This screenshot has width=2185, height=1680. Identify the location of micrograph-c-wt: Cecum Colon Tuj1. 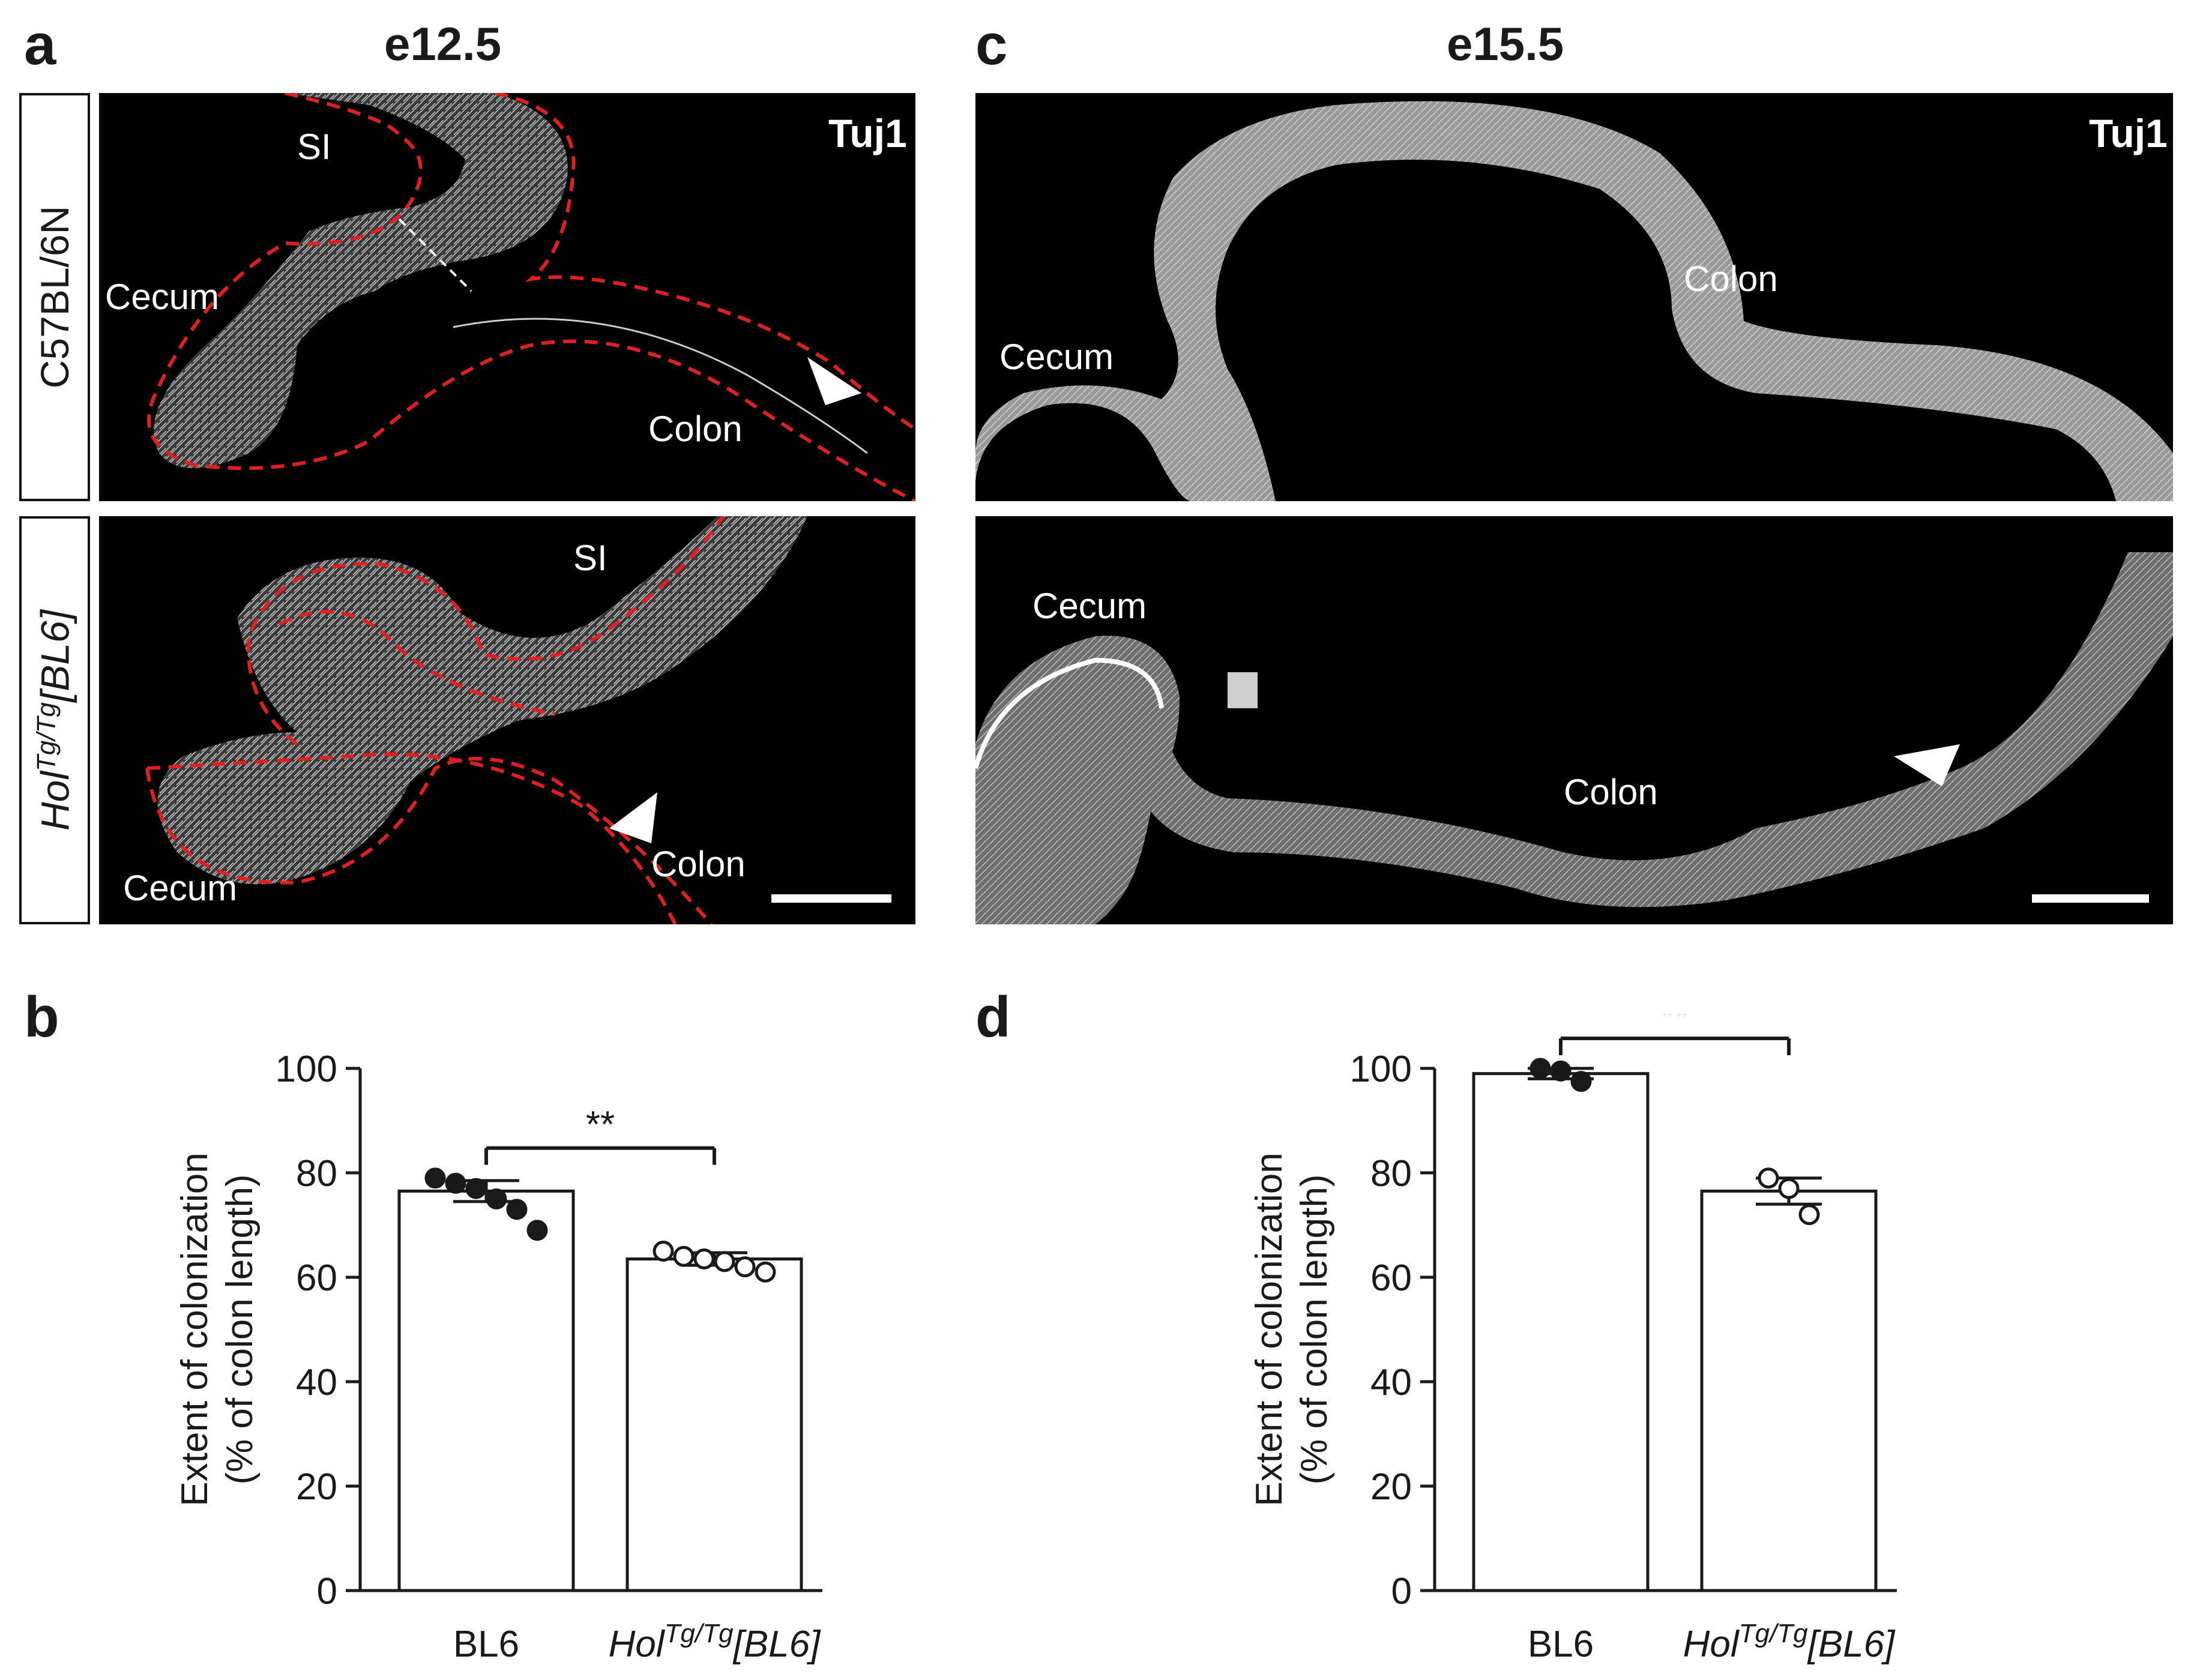
(1574, 297).